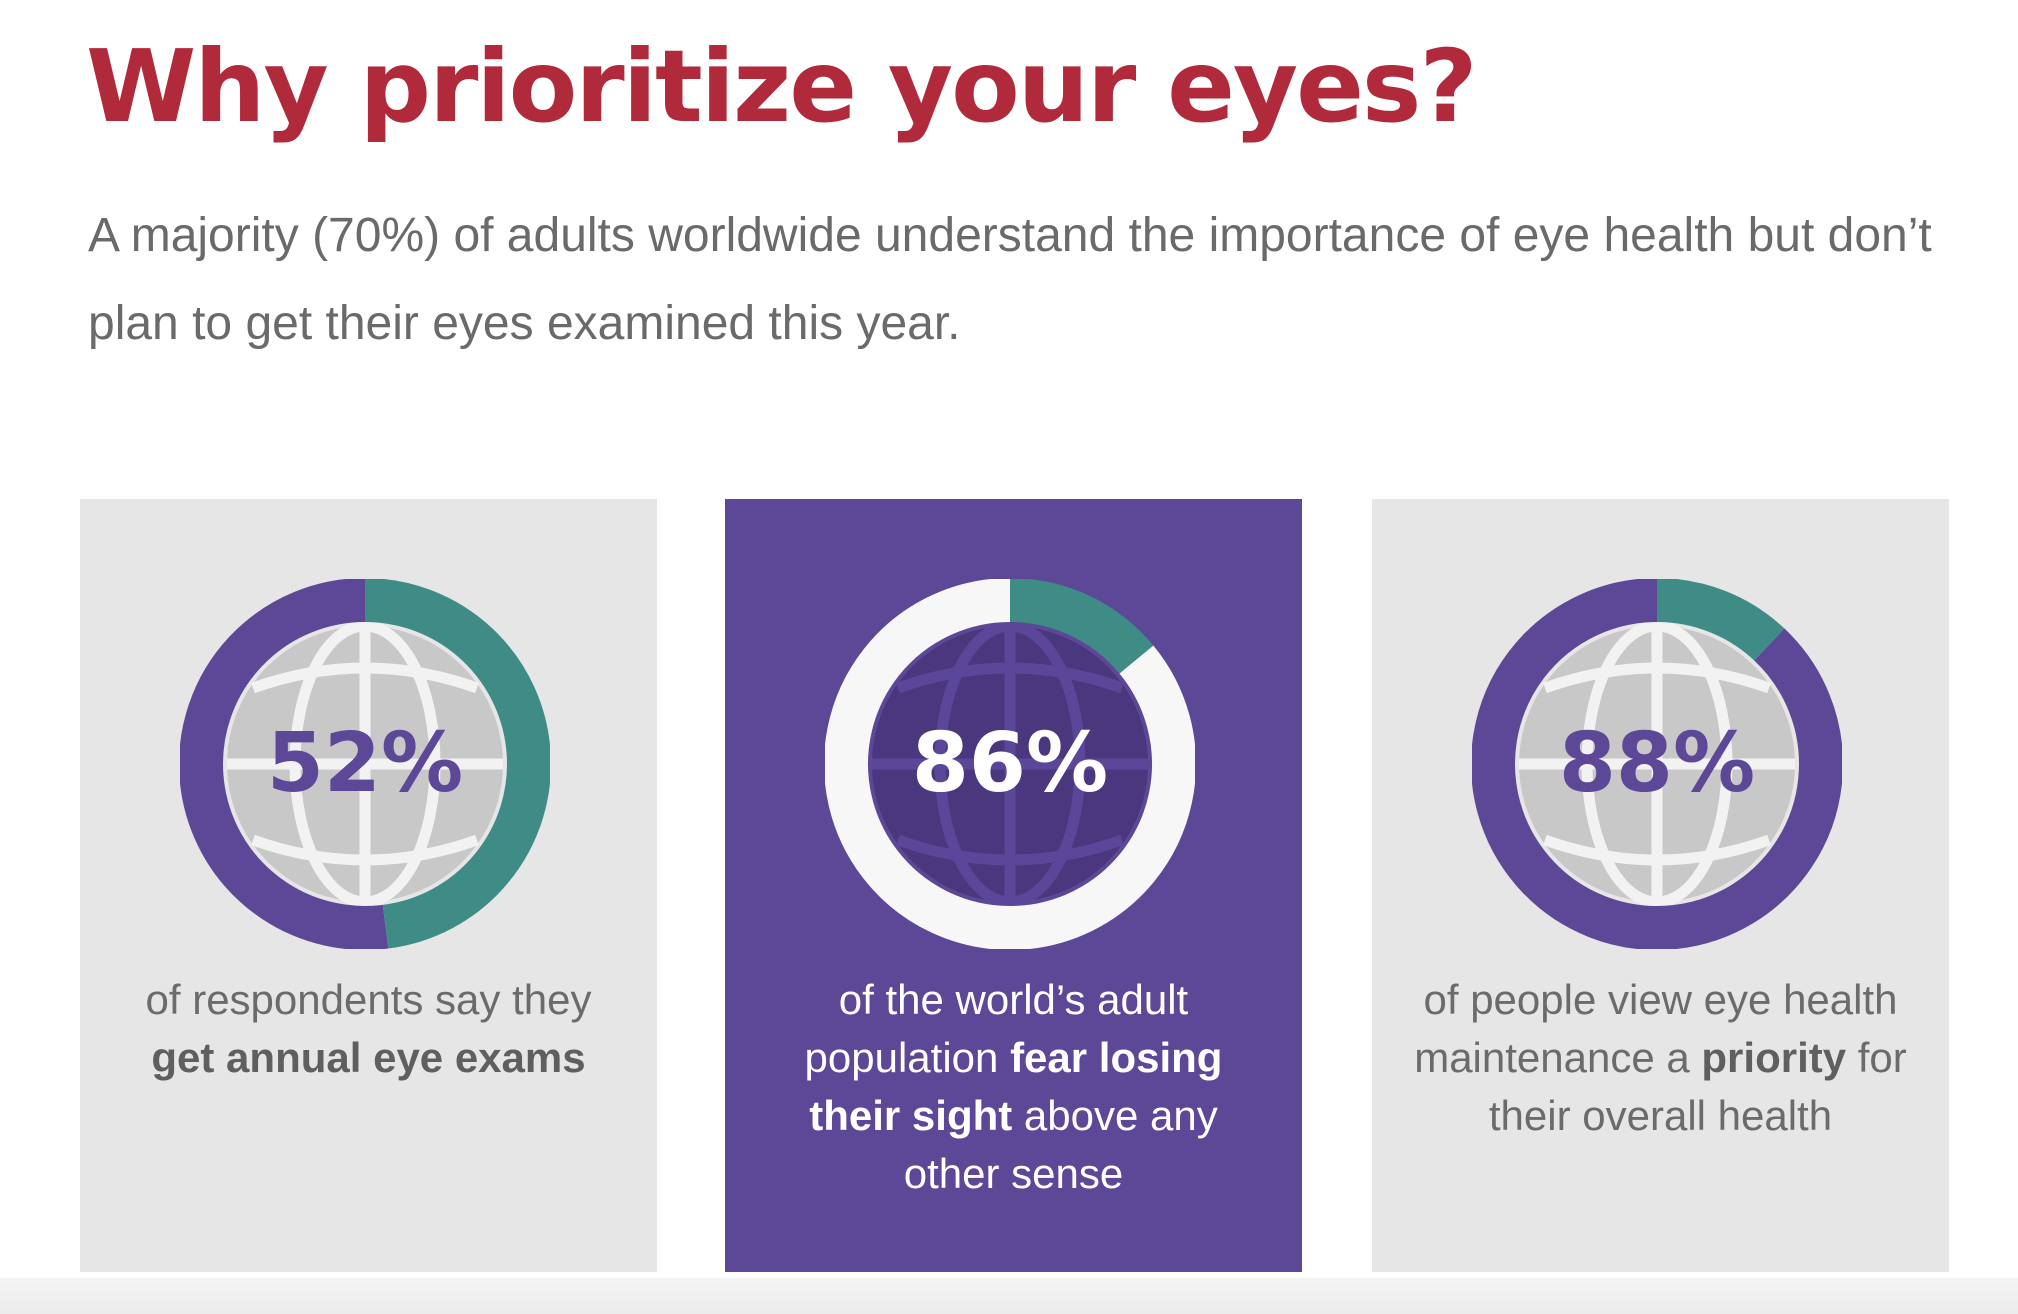 The width and height of the screenshot is (2018, 1314). I want to click on text-normal: of people view eye health maintenance a, so click(1656, 1028).